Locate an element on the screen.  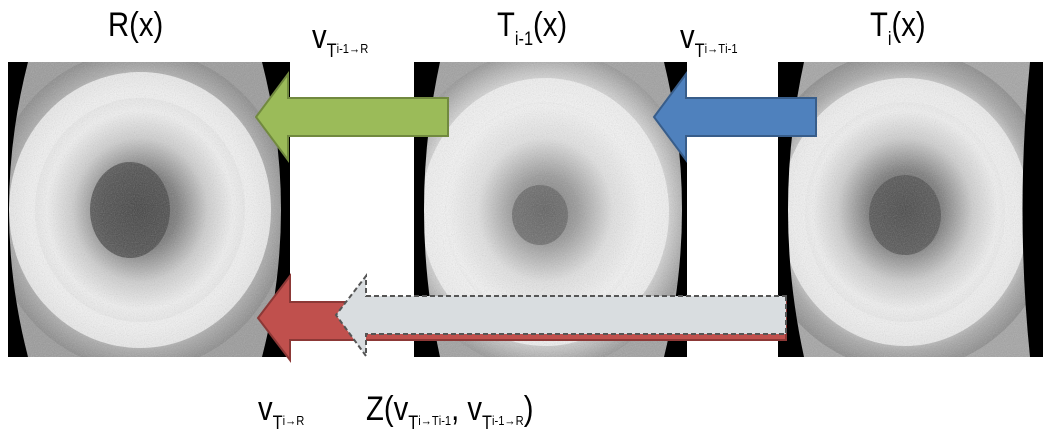
current-label: Ti(x) is located at coordinates (898, 28).